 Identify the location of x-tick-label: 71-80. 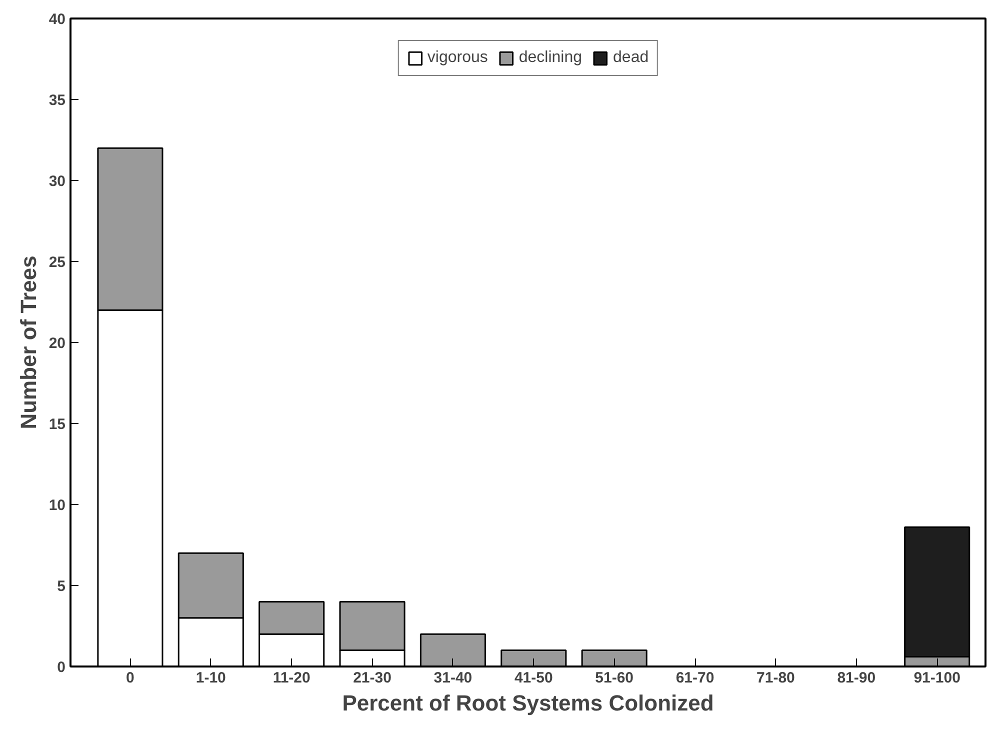
(775, 678).